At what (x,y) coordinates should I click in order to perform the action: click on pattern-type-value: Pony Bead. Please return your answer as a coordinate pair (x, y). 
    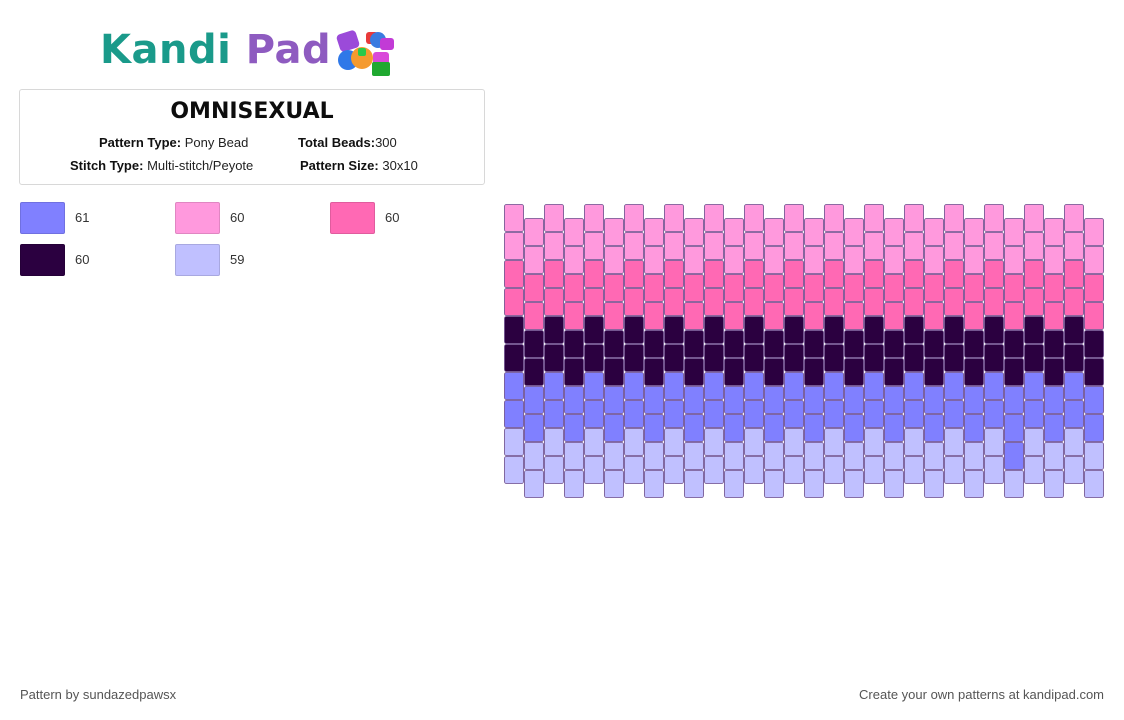
    Looking at the image, I should click on (216, 142).